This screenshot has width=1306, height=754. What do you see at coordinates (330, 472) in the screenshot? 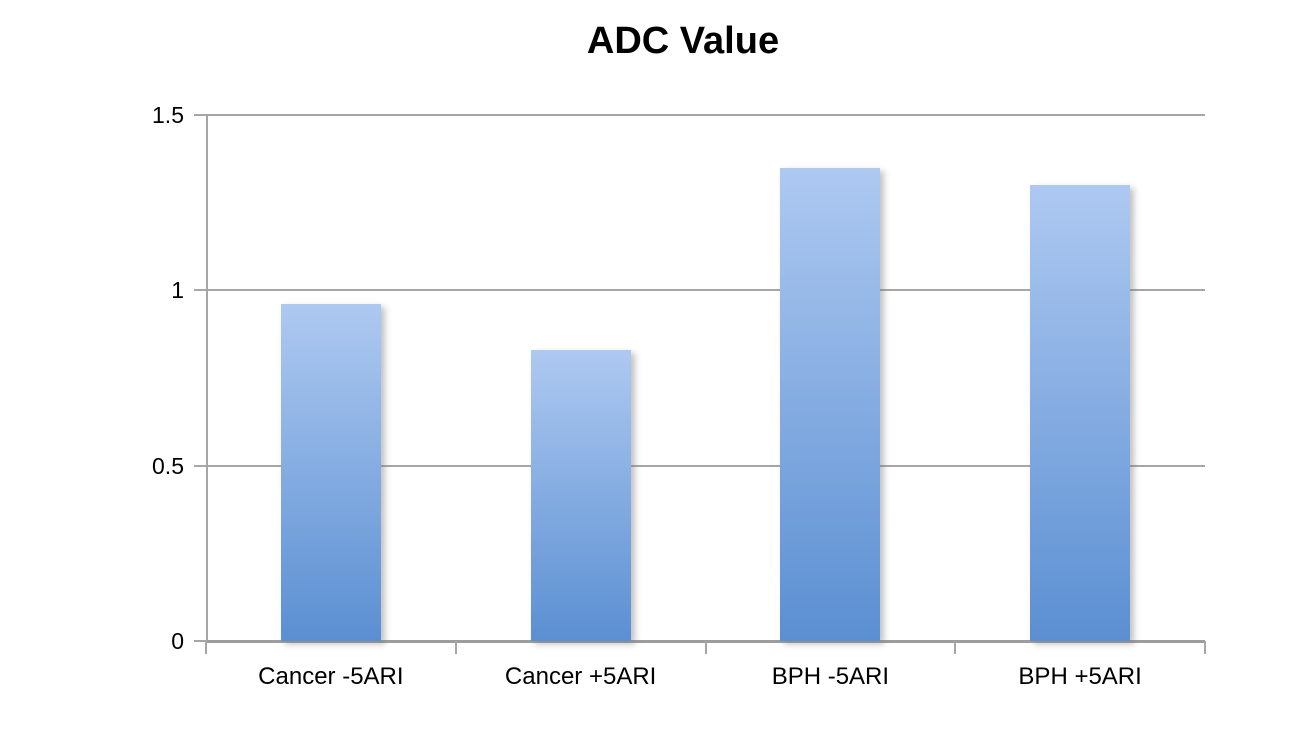
I see `bar-cancer-minus5ari` at bounding box center [330, 472].